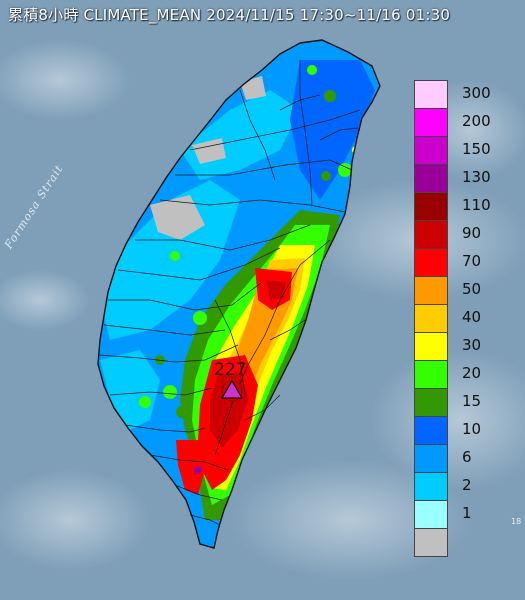 This screenshot has width=525, height=600. Describe the element at coordinates (472, 429) in the screenshot. I see `legend-label: 10` at that location.